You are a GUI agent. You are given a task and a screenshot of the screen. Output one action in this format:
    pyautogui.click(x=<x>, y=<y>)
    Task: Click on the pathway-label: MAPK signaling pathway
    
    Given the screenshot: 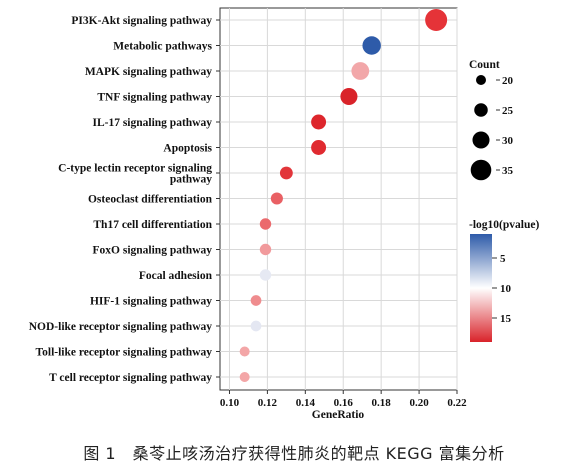 What is the action you would take?
    pyautogui.click(x=148, y=72)
    